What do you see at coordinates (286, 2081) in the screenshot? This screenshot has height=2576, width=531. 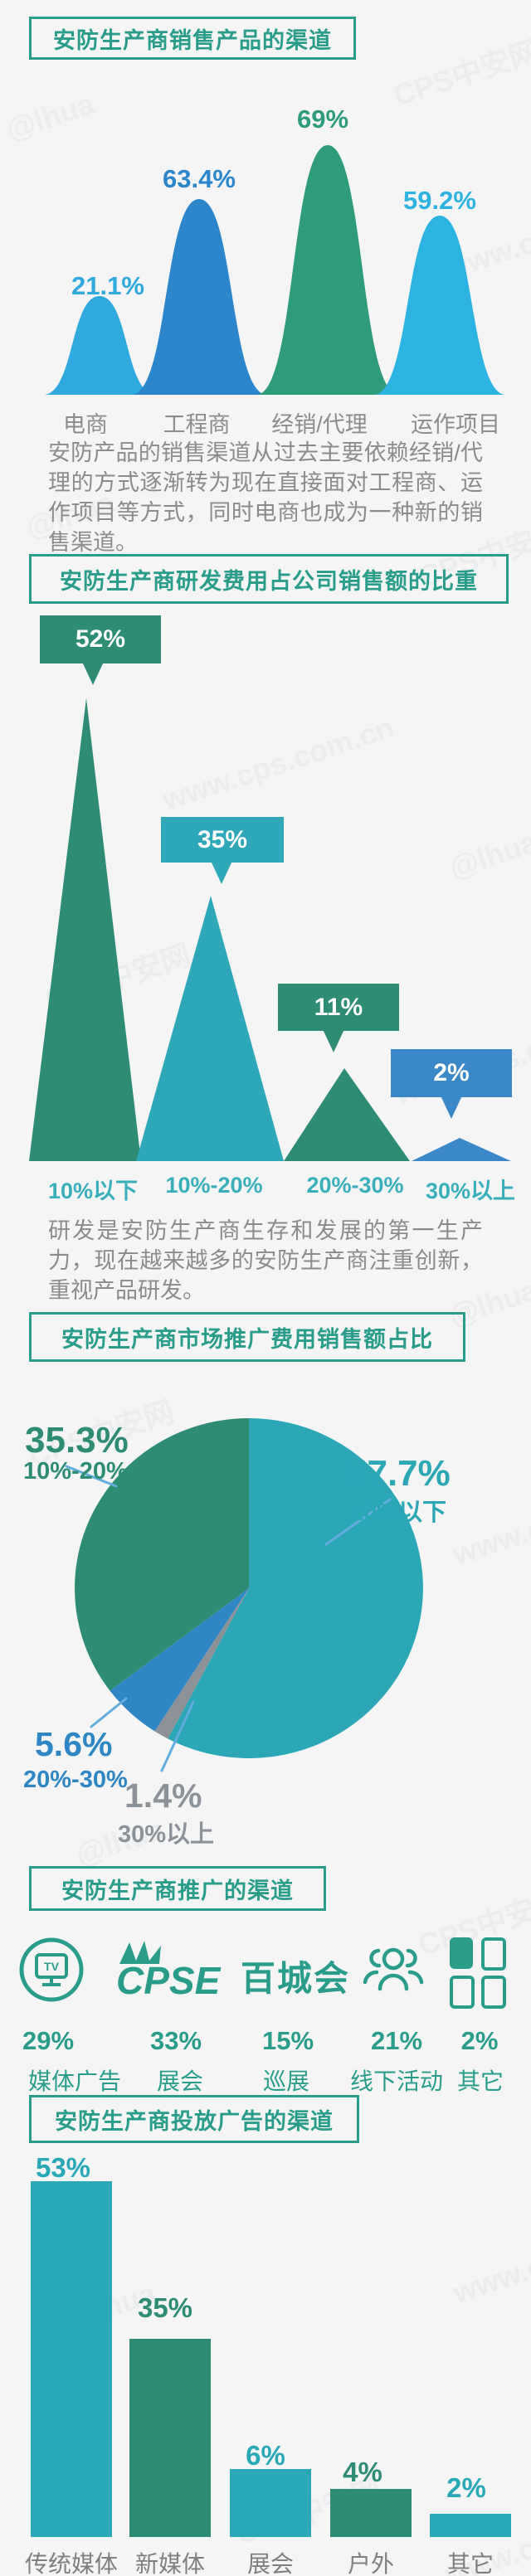 I see `promo-label-tour: 巡展` at bounding box center [286, 2081].